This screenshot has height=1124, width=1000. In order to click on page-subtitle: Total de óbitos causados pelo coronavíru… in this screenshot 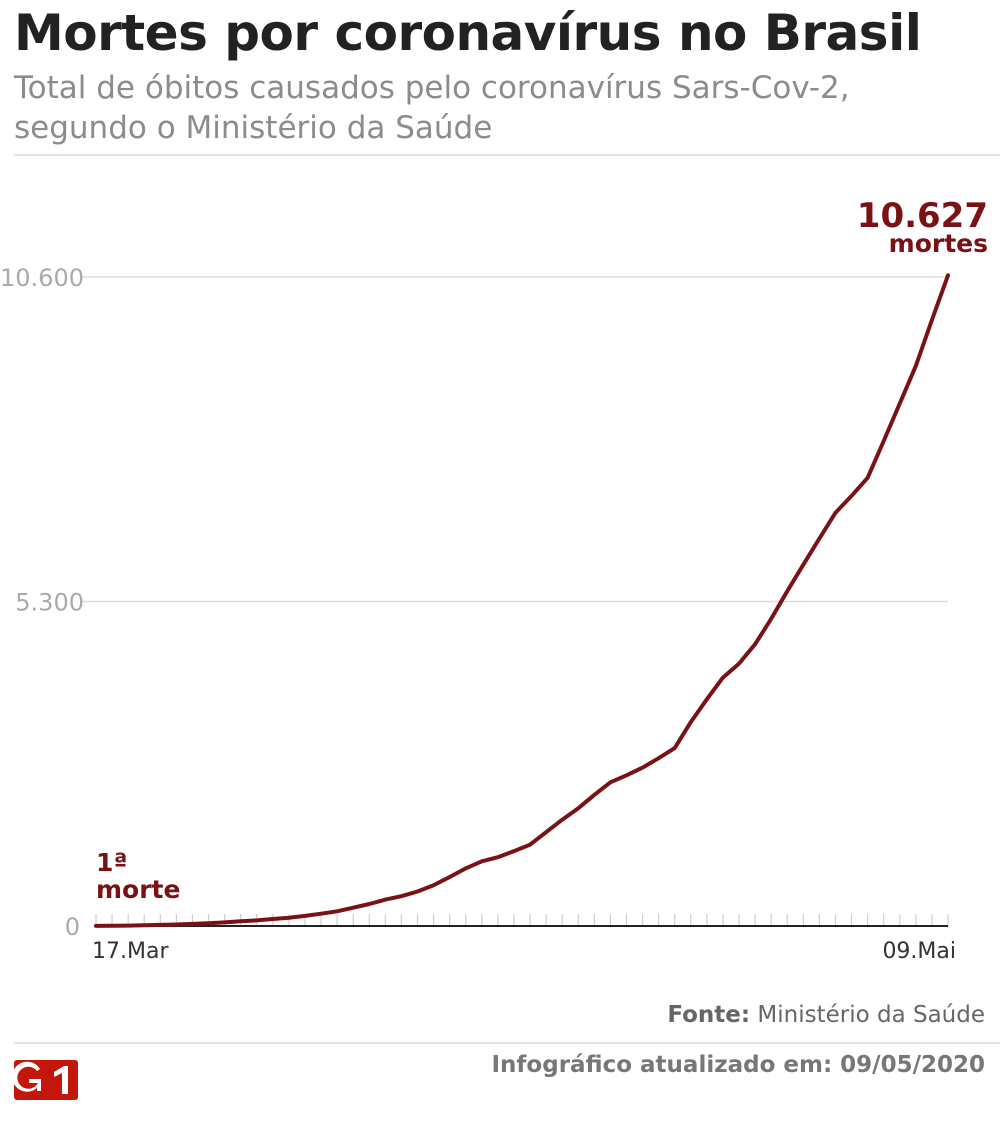, I will do `click(432, 108)`.